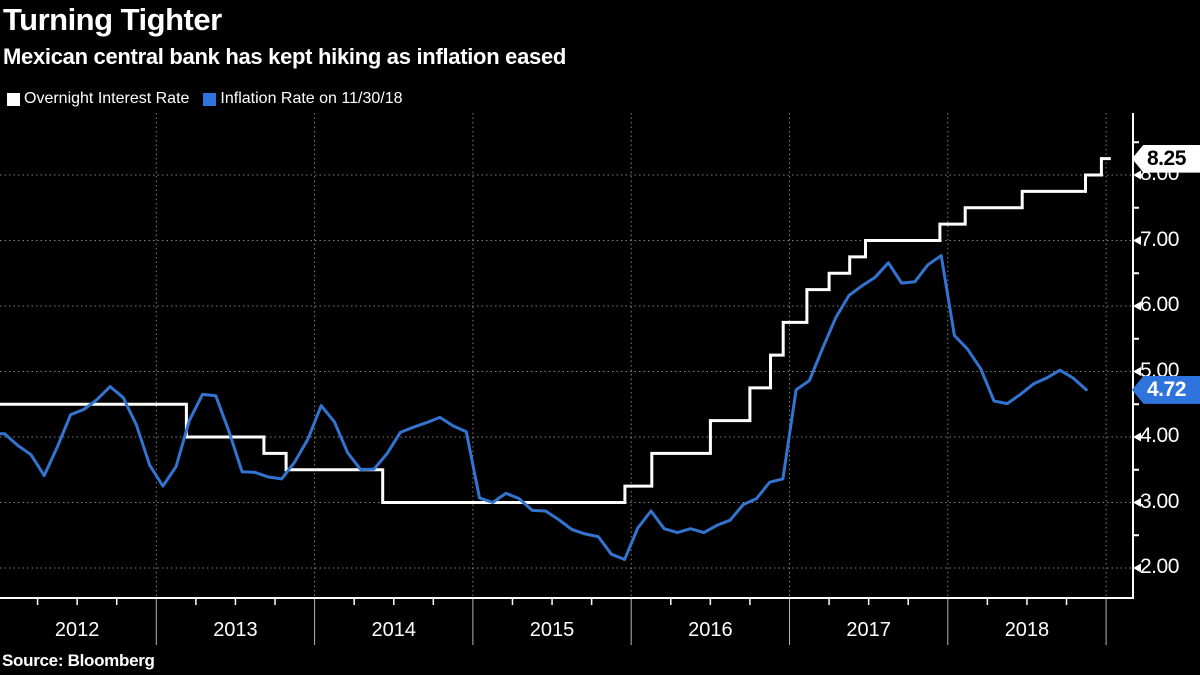 The width and height of the screenshot is (1200, 675). I want to click on legend-swatch-white-icon, so click(13, 99).